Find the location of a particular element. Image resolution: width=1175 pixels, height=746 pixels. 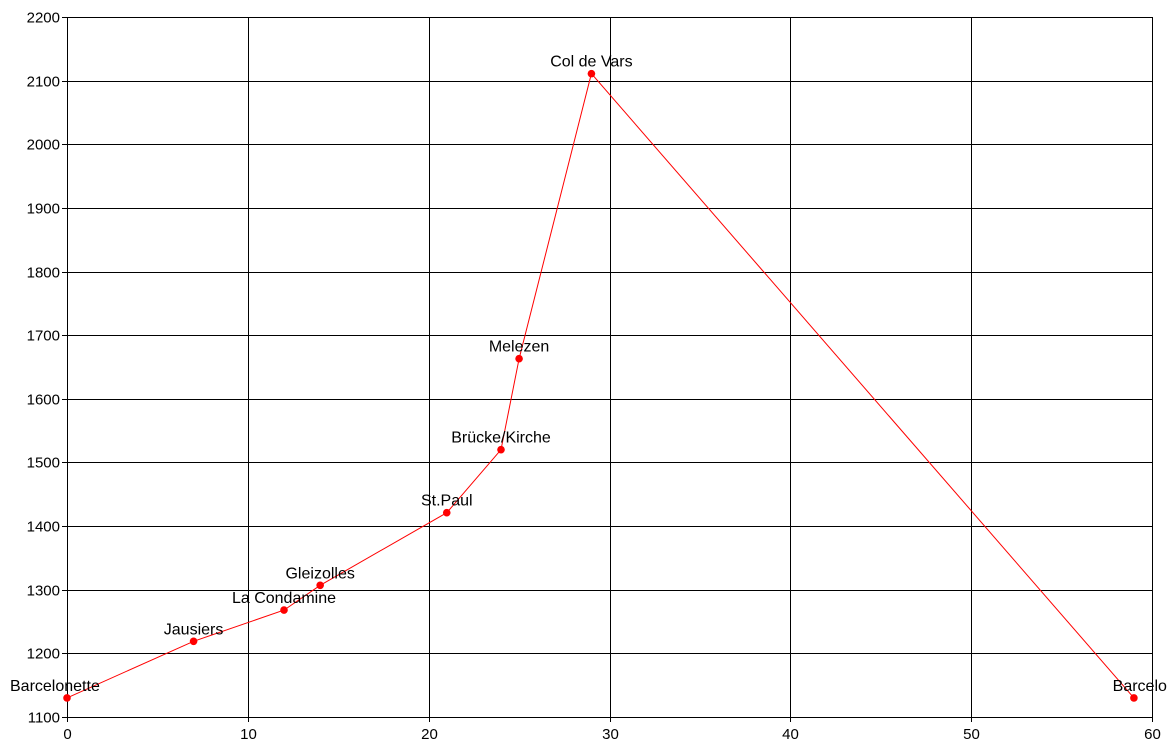

x-tick-label-20: 20 is located at coordinates (429, 734).